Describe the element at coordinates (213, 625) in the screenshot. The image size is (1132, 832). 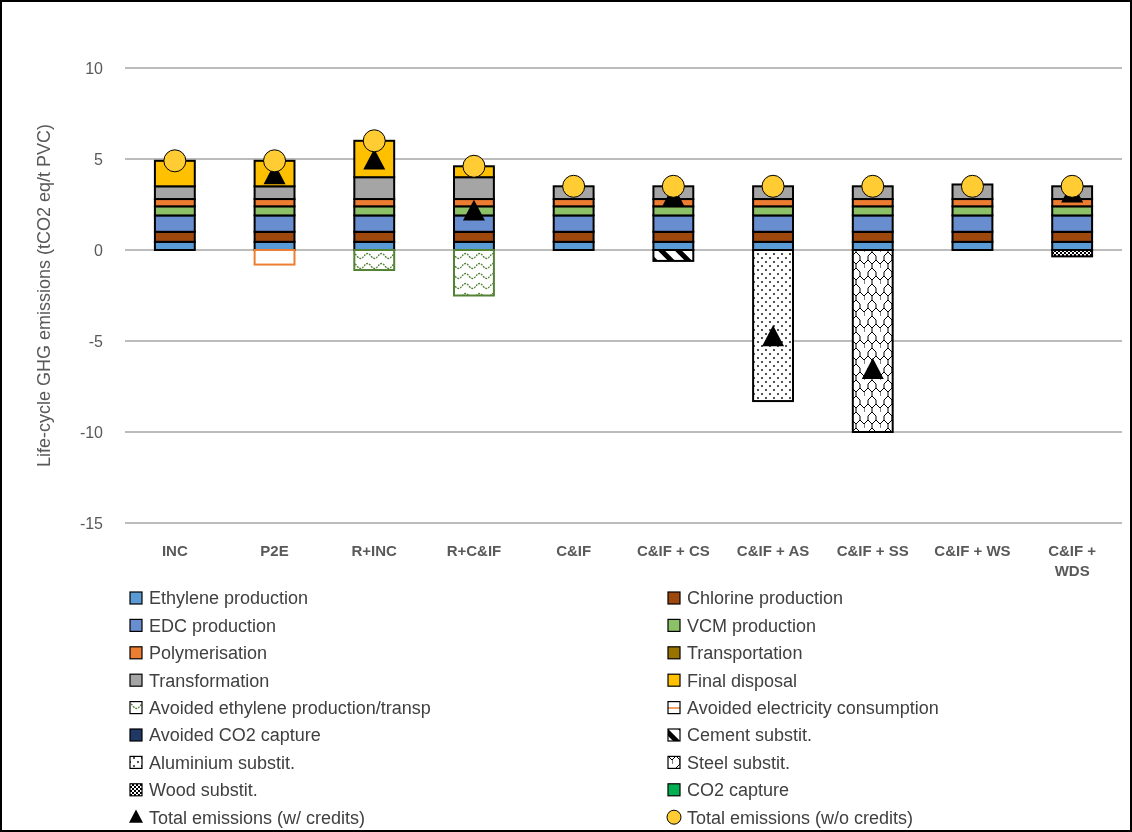
I see `legend-label: EDC production` at that location.